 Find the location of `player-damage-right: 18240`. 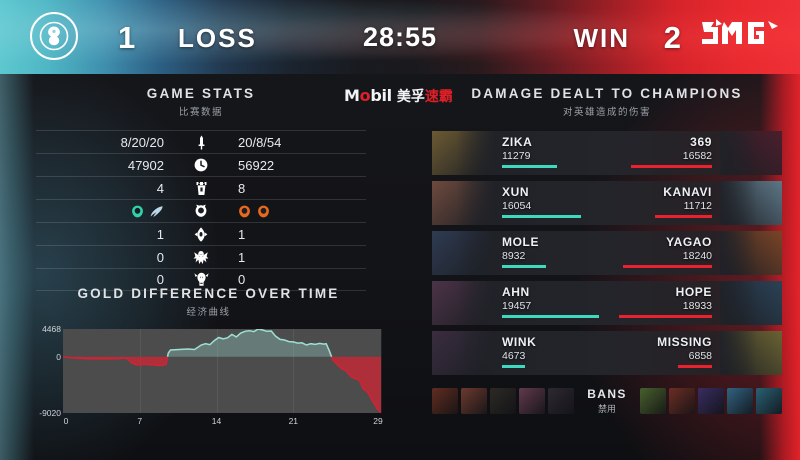

player-damage-right: 18240 is located at coordinates (697, 256).